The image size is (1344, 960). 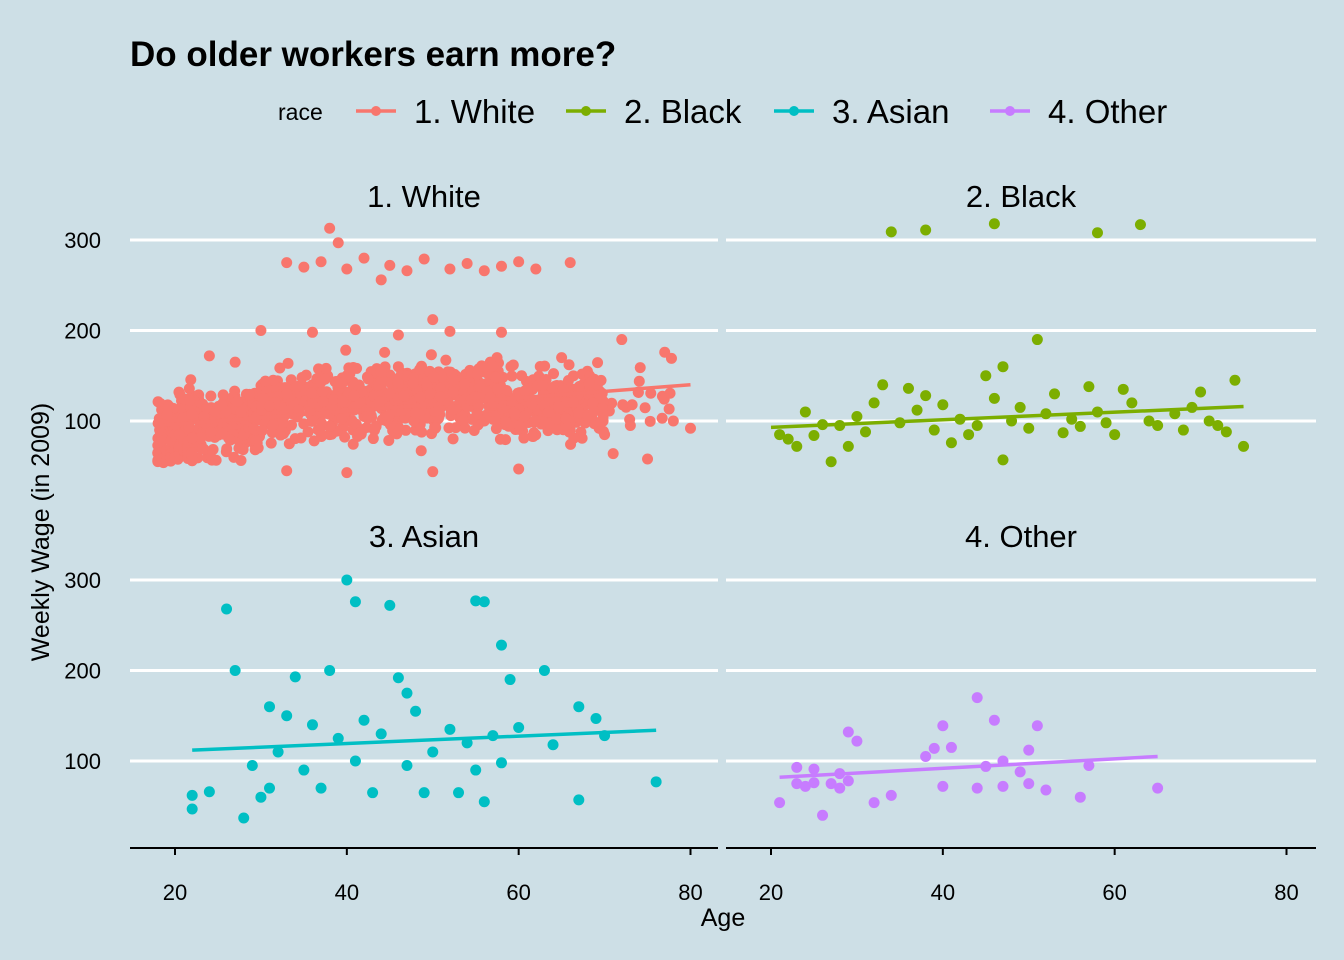 What do you see at coordinates (1286, 892) in the screenshot?
I see `x-tick-label: 80` at bounding box center [1286, 892].